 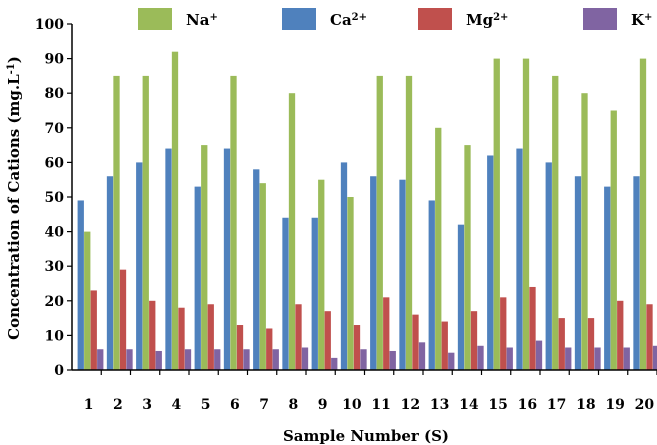 What do you see at coordinates (202, 20) in the screenshot?
I see `legend-label-na: Na+` at bounding box center [202, 20].